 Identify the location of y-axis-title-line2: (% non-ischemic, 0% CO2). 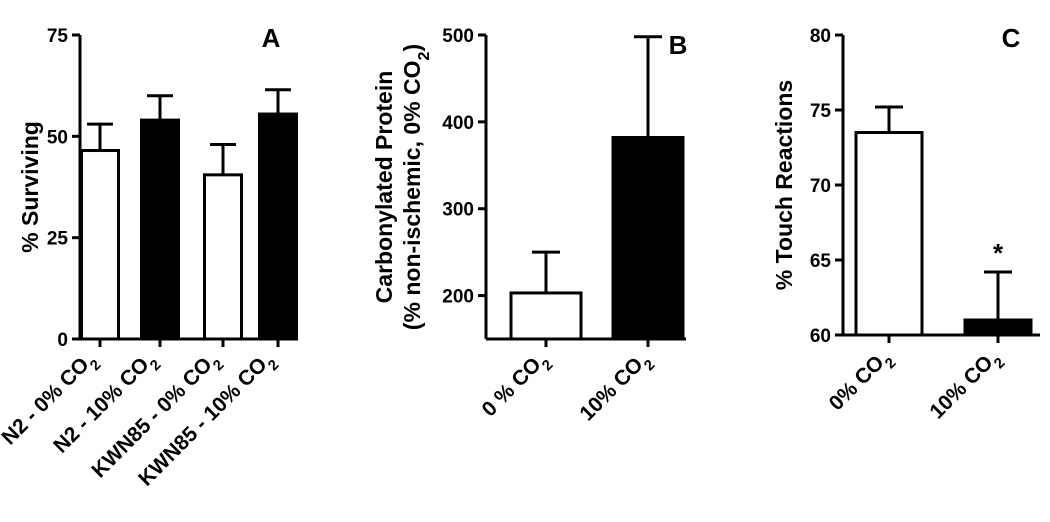
(416, 187).